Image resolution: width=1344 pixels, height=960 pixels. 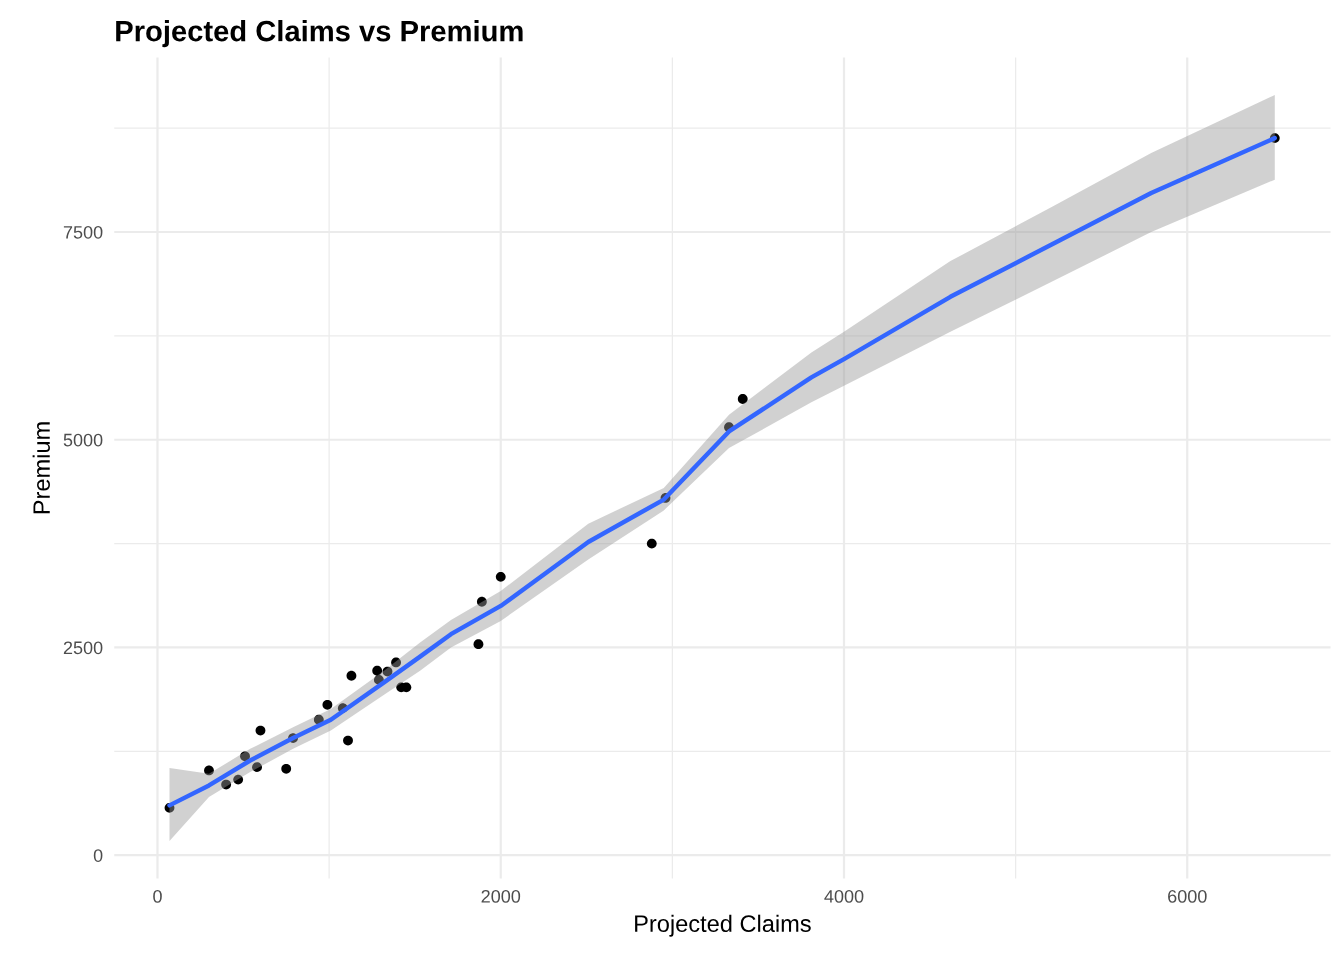 I want to click on y-tick-label: 7500, so click(x=83, y=232).